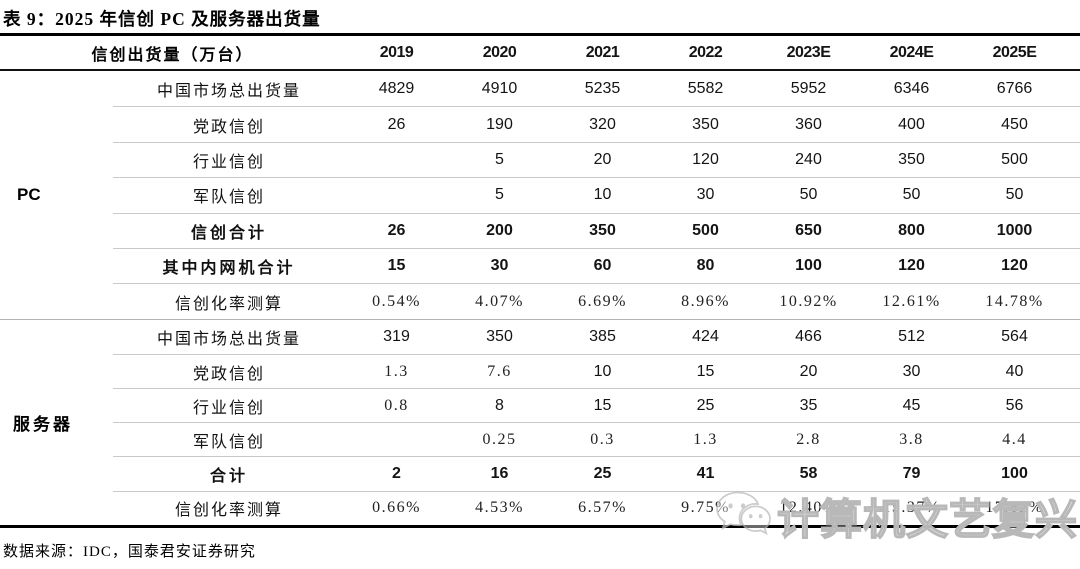 Image resolution: width=1080 pixels, height=569 pixels. What do you see at coordinates (602, 124) in the screenshot?
I see `value-cell: 320` at bounding box center [602, 124].